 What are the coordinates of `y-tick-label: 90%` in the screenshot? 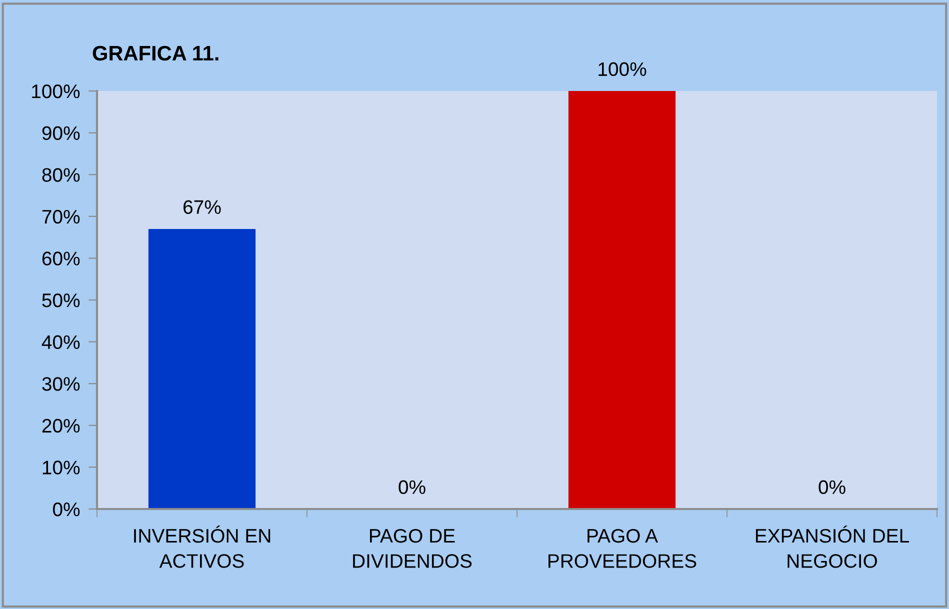 It's located at (61, 133).